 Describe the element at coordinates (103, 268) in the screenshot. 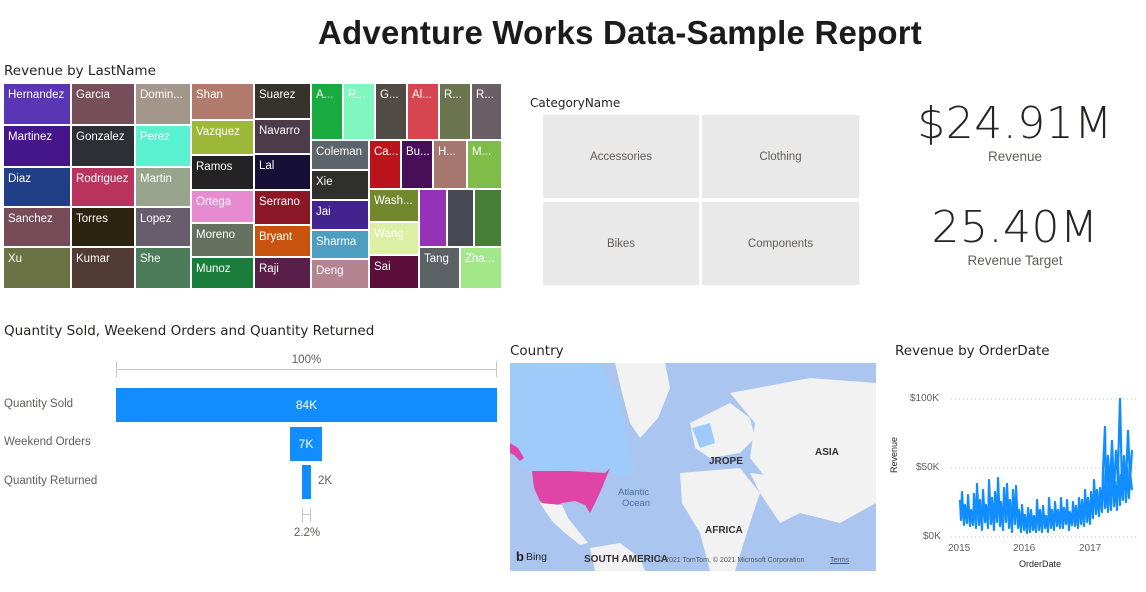

I see `treemap-cell: Kumar` at that location.